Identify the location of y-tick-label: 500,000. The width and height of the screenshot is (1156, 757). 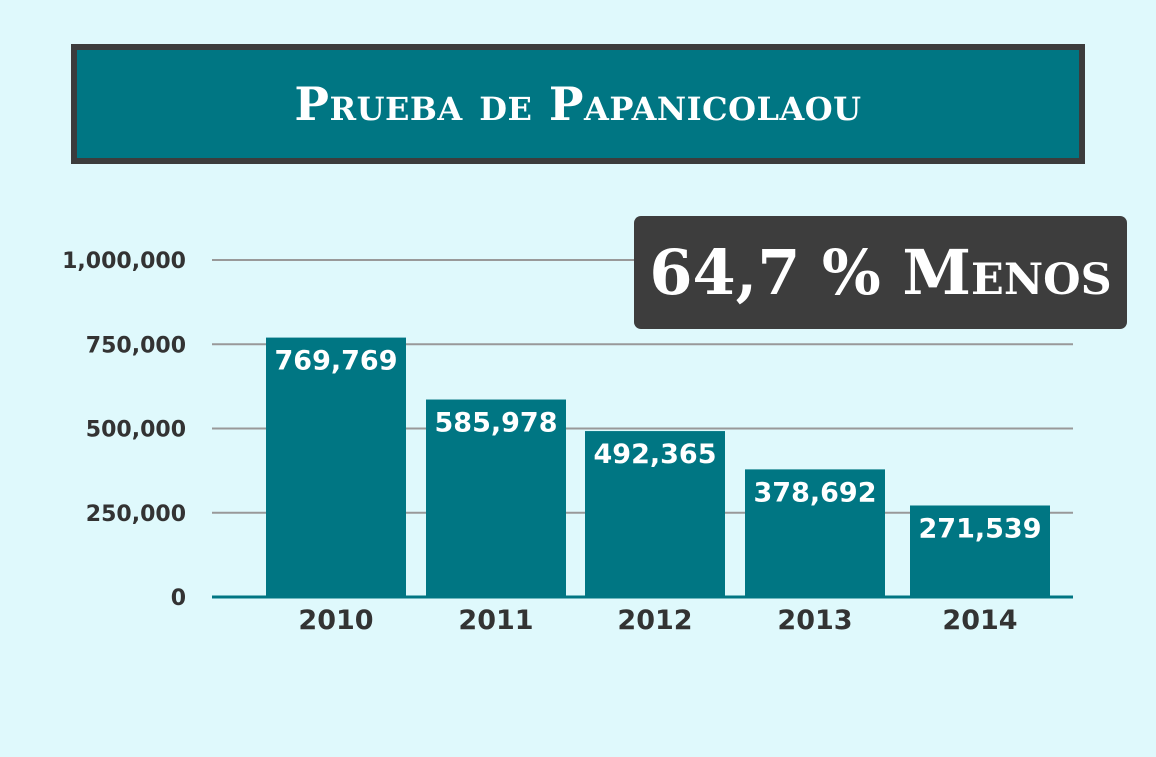
(136, 430).